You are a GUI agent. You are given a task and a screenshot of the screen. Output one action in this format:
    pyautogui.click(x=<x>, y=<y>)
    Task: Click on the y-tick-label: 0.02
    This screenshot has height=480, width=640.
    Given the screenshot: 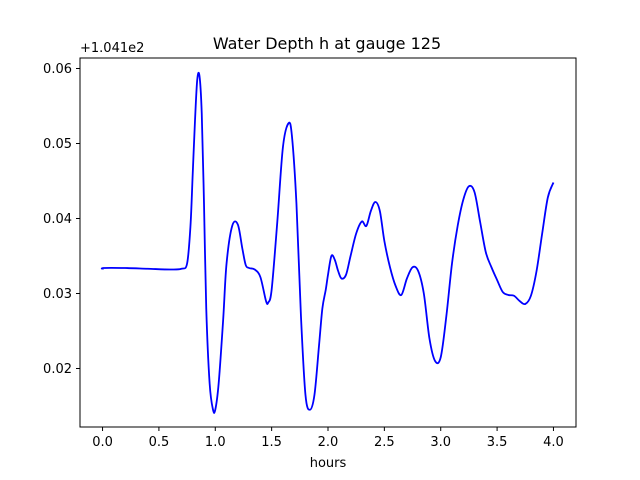 What is the action you would take?
    pyautogui.click(x=57, y=369)
    